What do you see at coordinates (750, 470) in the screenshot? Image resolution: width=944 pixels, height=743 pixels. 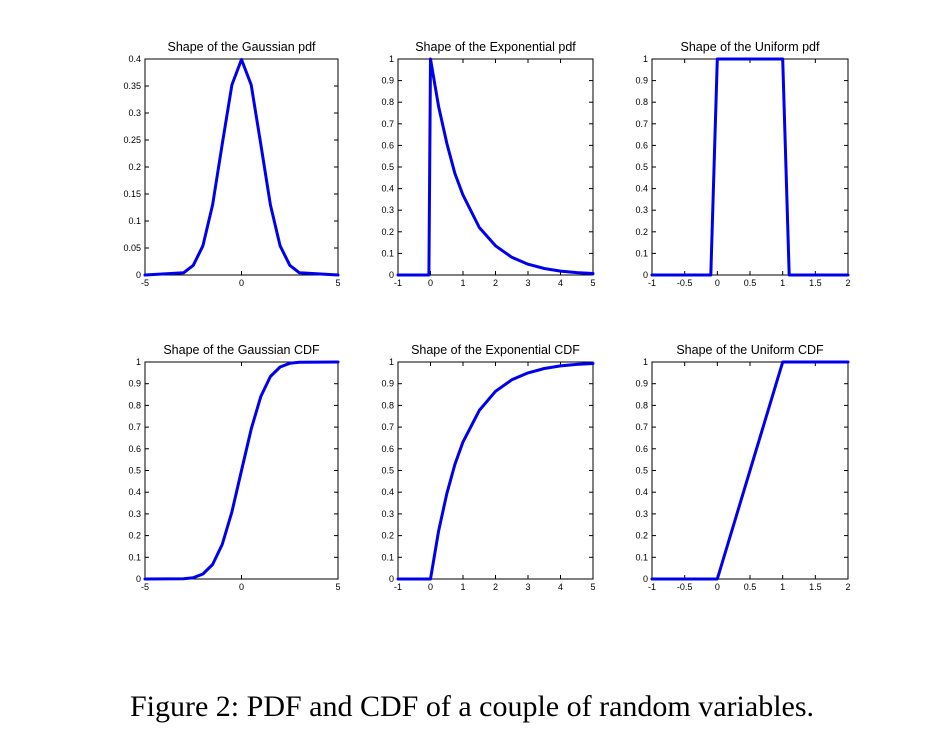 I see `series-line-uniform-cdf` at bounding box center [750, 470].